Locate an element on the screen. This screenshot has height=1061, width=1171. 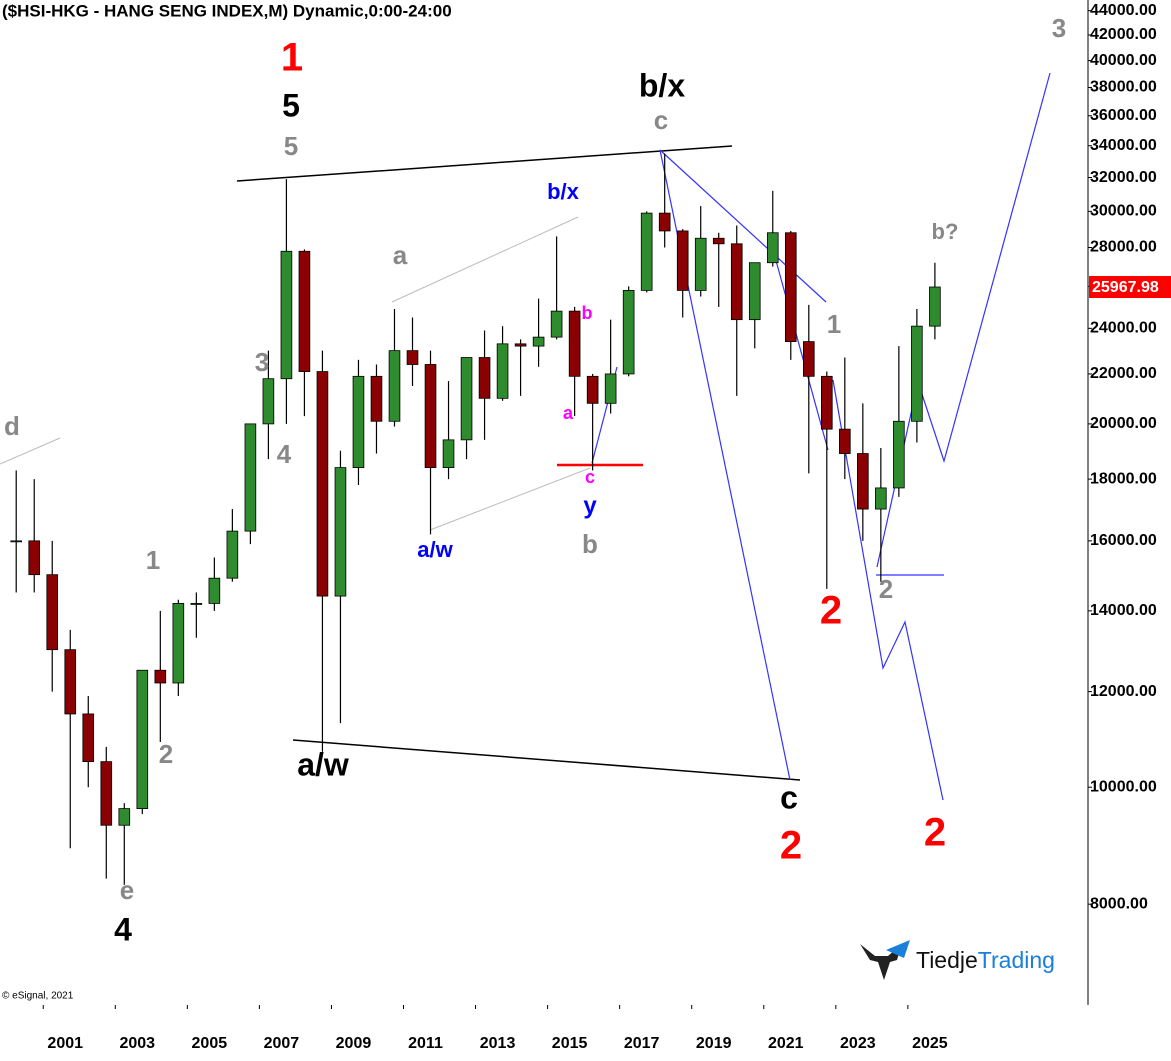
logo-icon is located at coordinates (898, 949).